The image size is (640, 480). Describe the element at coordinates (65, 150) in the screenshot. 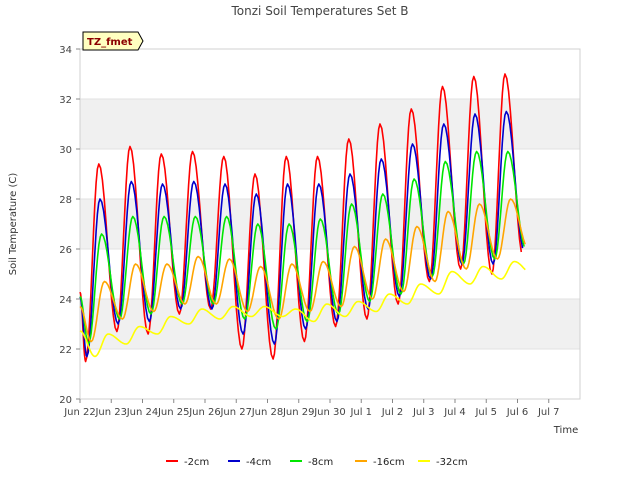

I see `y-tick-label: 30` at that location.